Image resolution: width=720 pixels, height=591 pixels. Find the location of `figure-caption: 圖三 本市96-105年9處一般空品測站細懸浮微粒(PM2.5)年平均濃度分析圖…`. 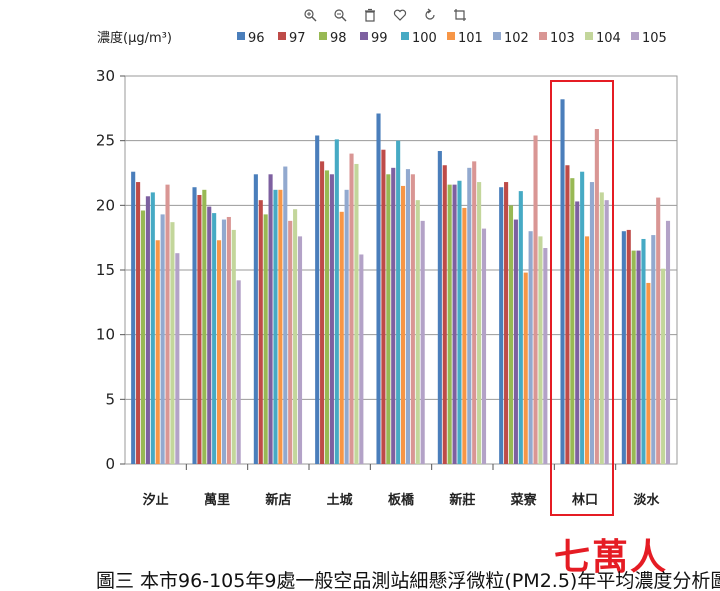

figure-caption: 圖三 本市96-105年9處一般空品測站細懸浮微粒(PM2.5)年平均濃度分析圖… is located at coordinates (408, 580).